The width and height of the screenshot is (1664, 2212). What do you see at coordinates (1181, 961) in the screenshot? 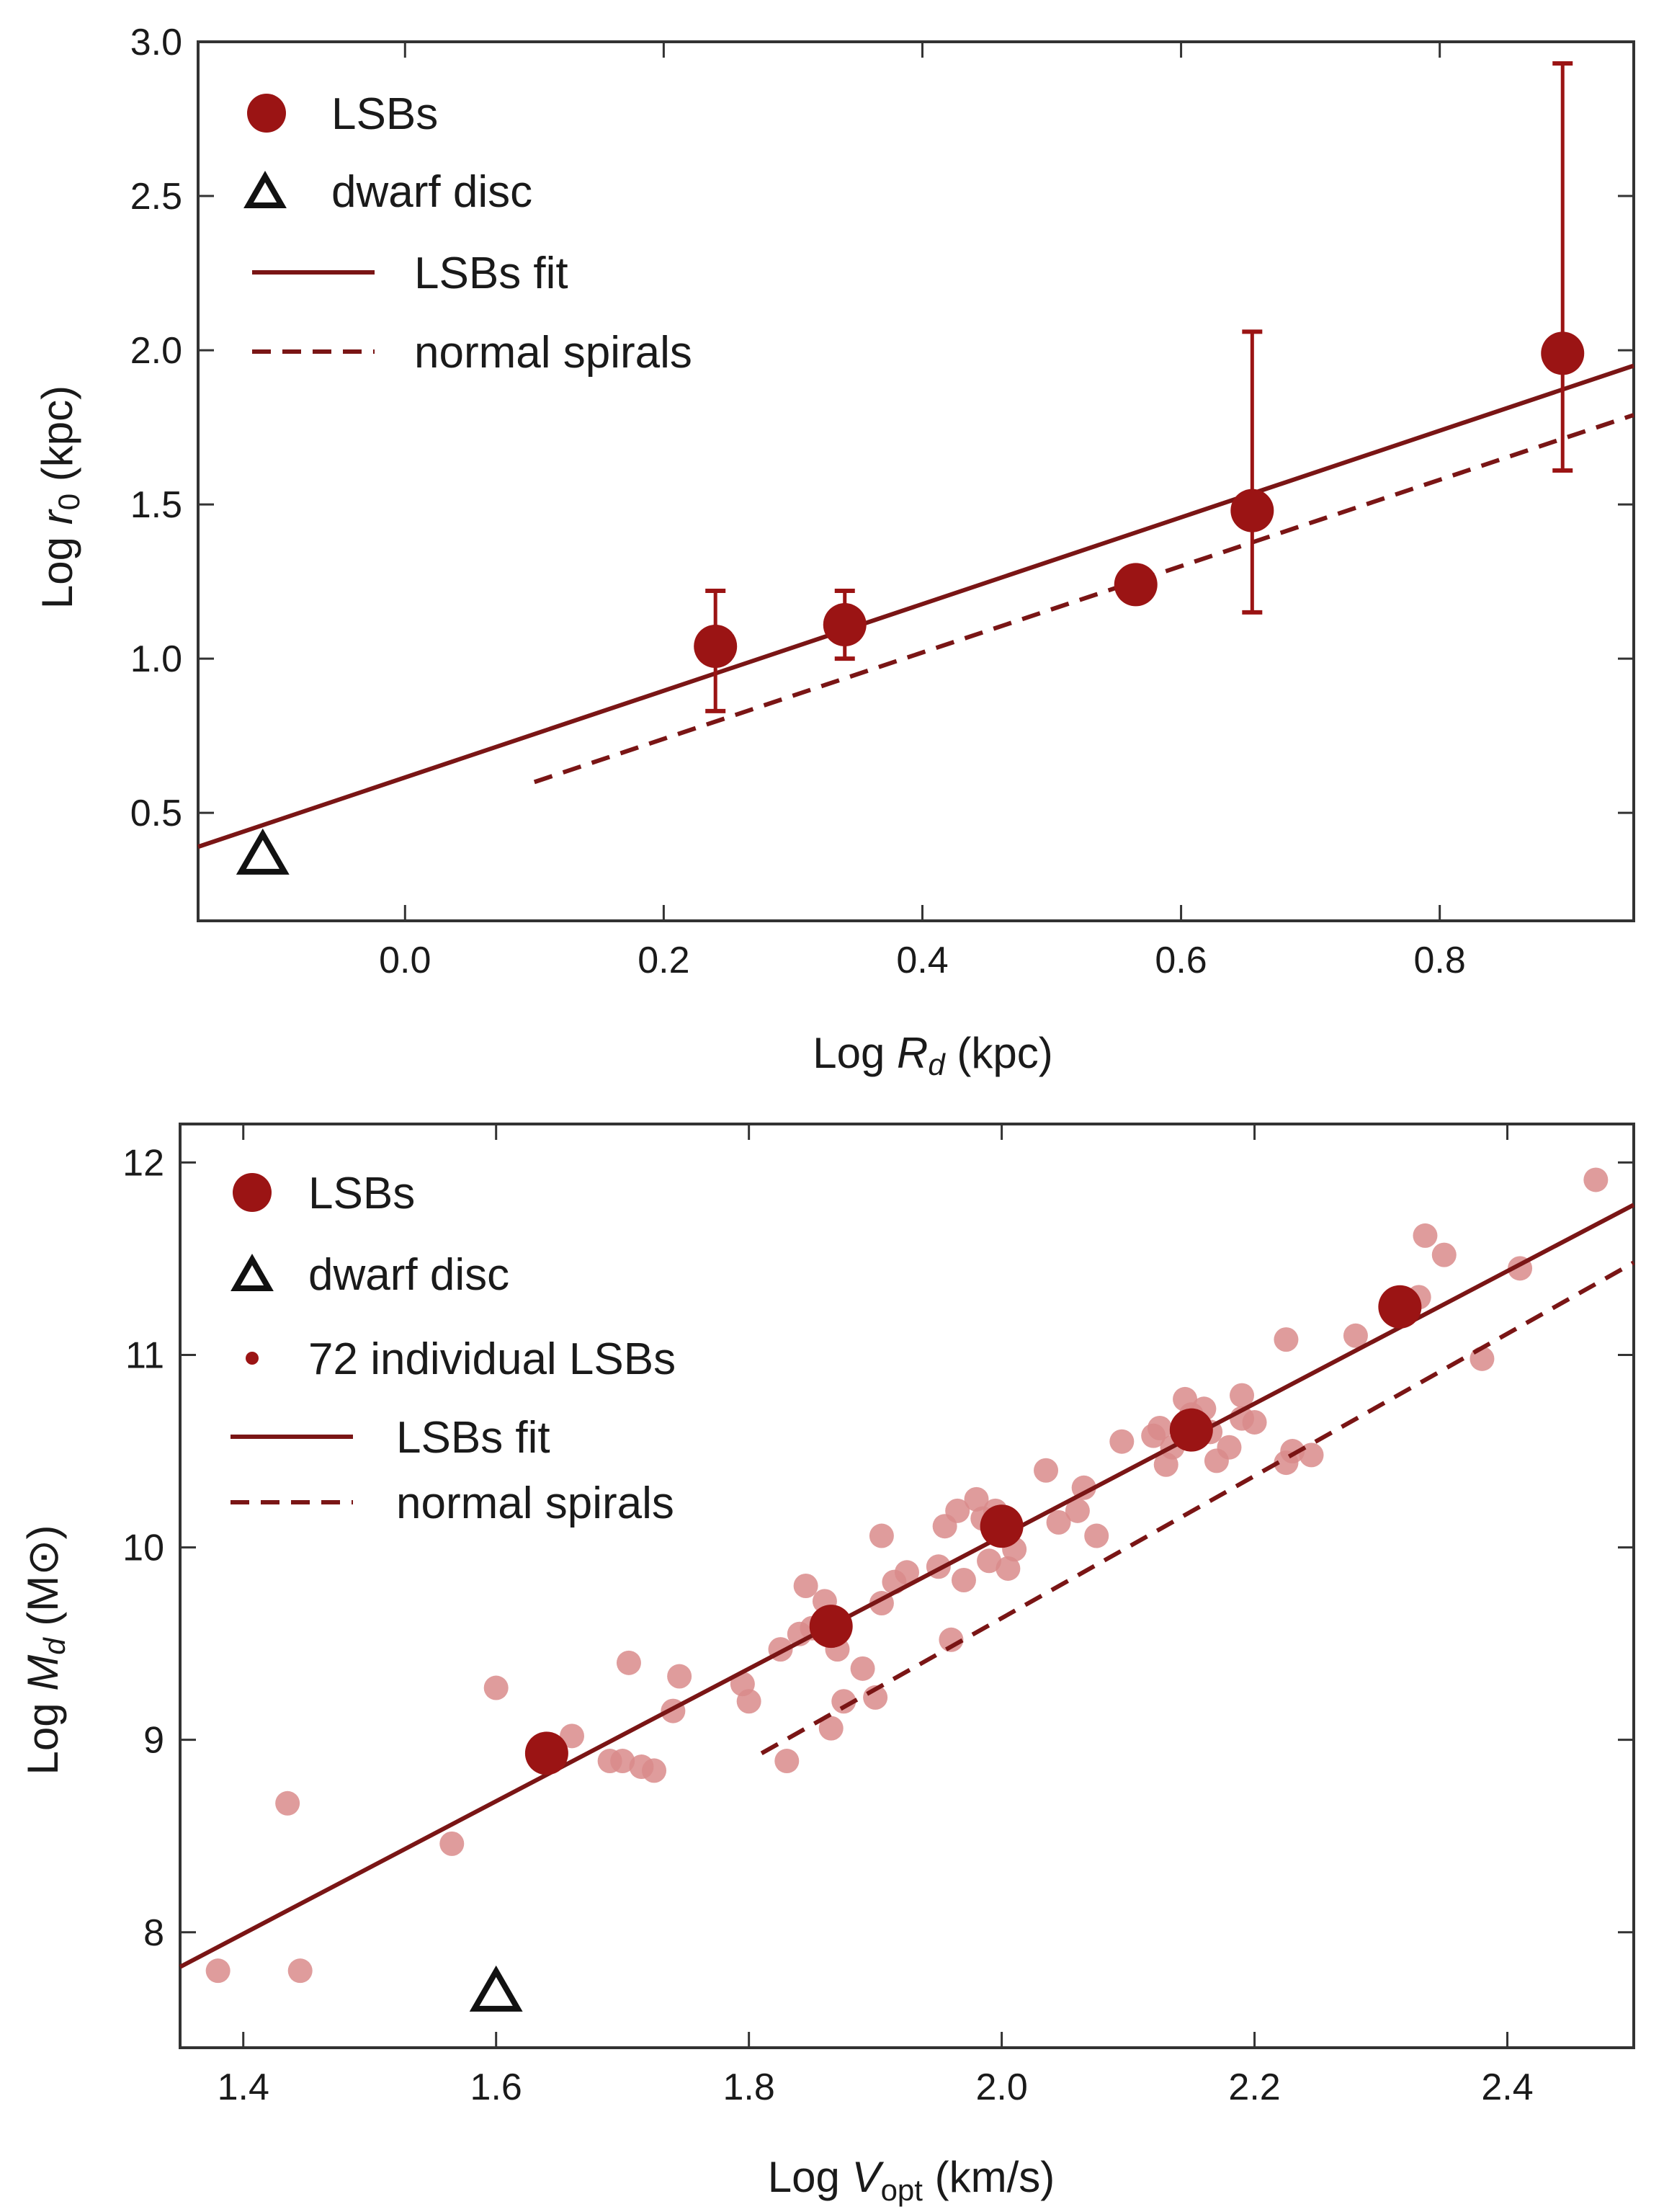
I see `x-tick-label: 0.6` at bounding box center [1181, 961].